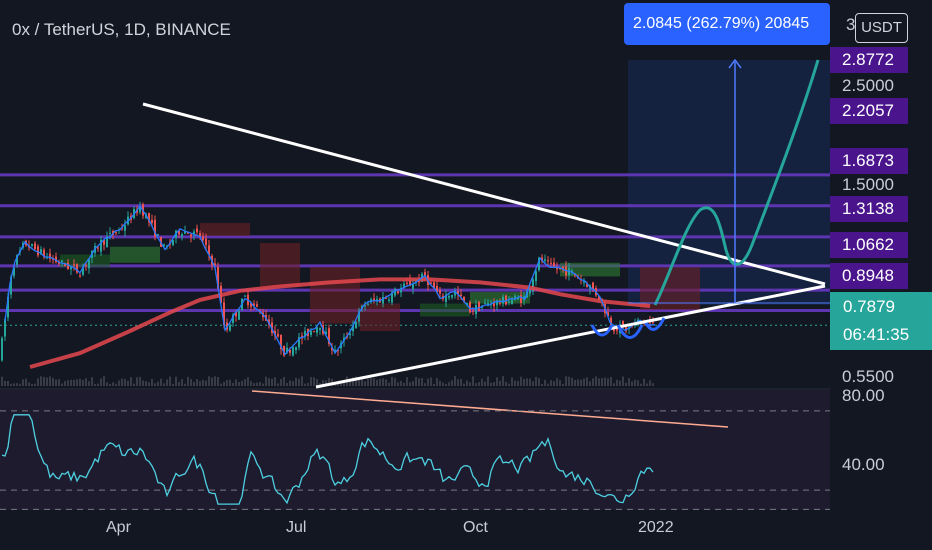 This screenshot has height=550, width=932. Describe the element at coordinates (881, 28) in the screenshot. I see `currency-button: USDT` at that location.